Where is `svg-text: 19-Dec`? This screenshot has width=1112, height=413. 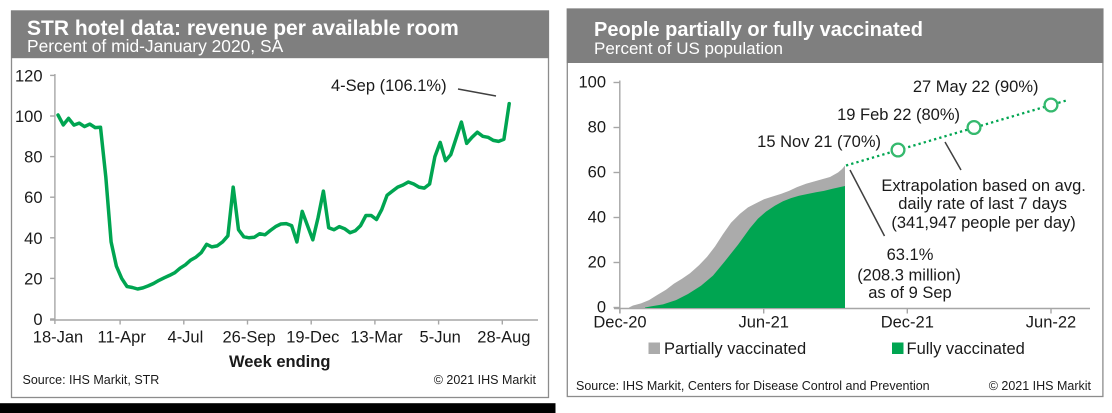
svg-text: 19-Dec is located at coordinates (312, 338).